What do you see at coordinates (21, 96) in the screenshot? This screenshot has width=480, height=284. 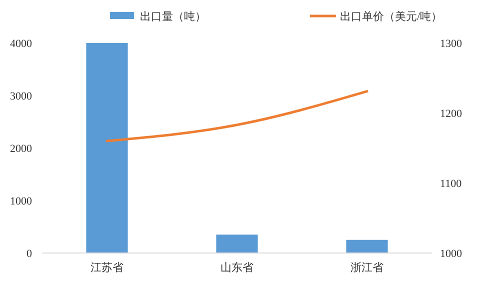 I see `y-tick-label: 3000` at bounding box center [21, 96].